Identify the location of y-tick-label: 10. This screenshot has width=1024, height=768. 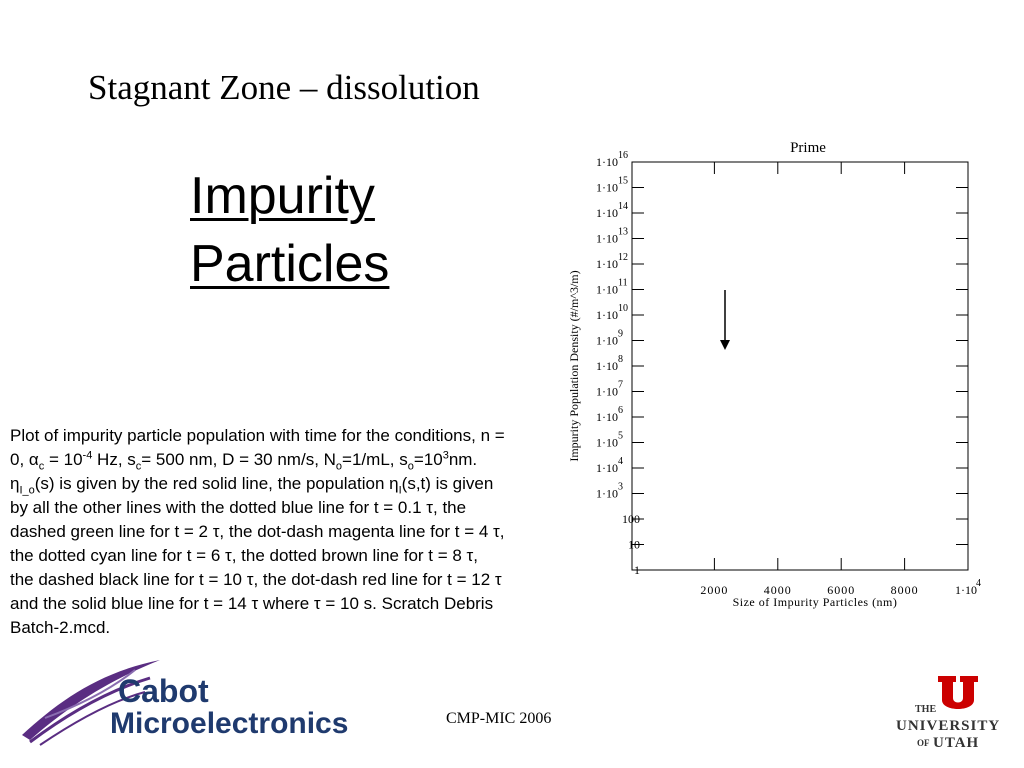
(634, 545).